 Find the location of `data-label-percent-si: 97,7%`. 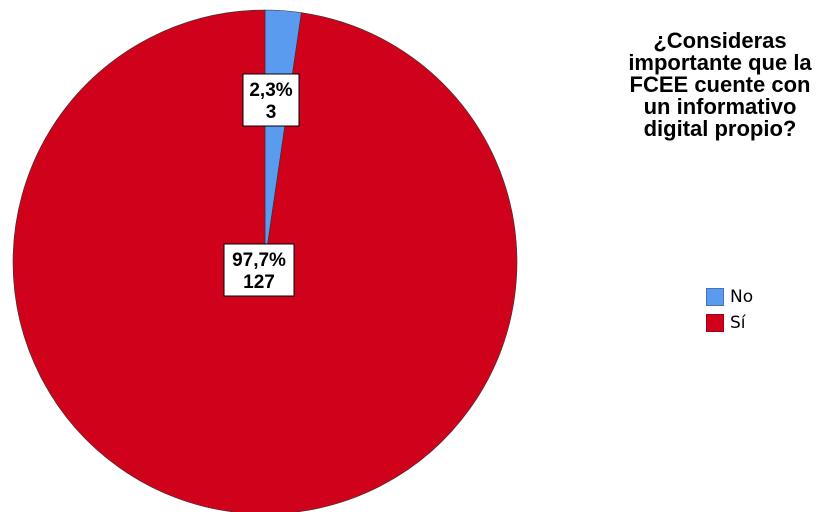

data-label-percent-si: 97,7% is located at coordinates (259, 260).